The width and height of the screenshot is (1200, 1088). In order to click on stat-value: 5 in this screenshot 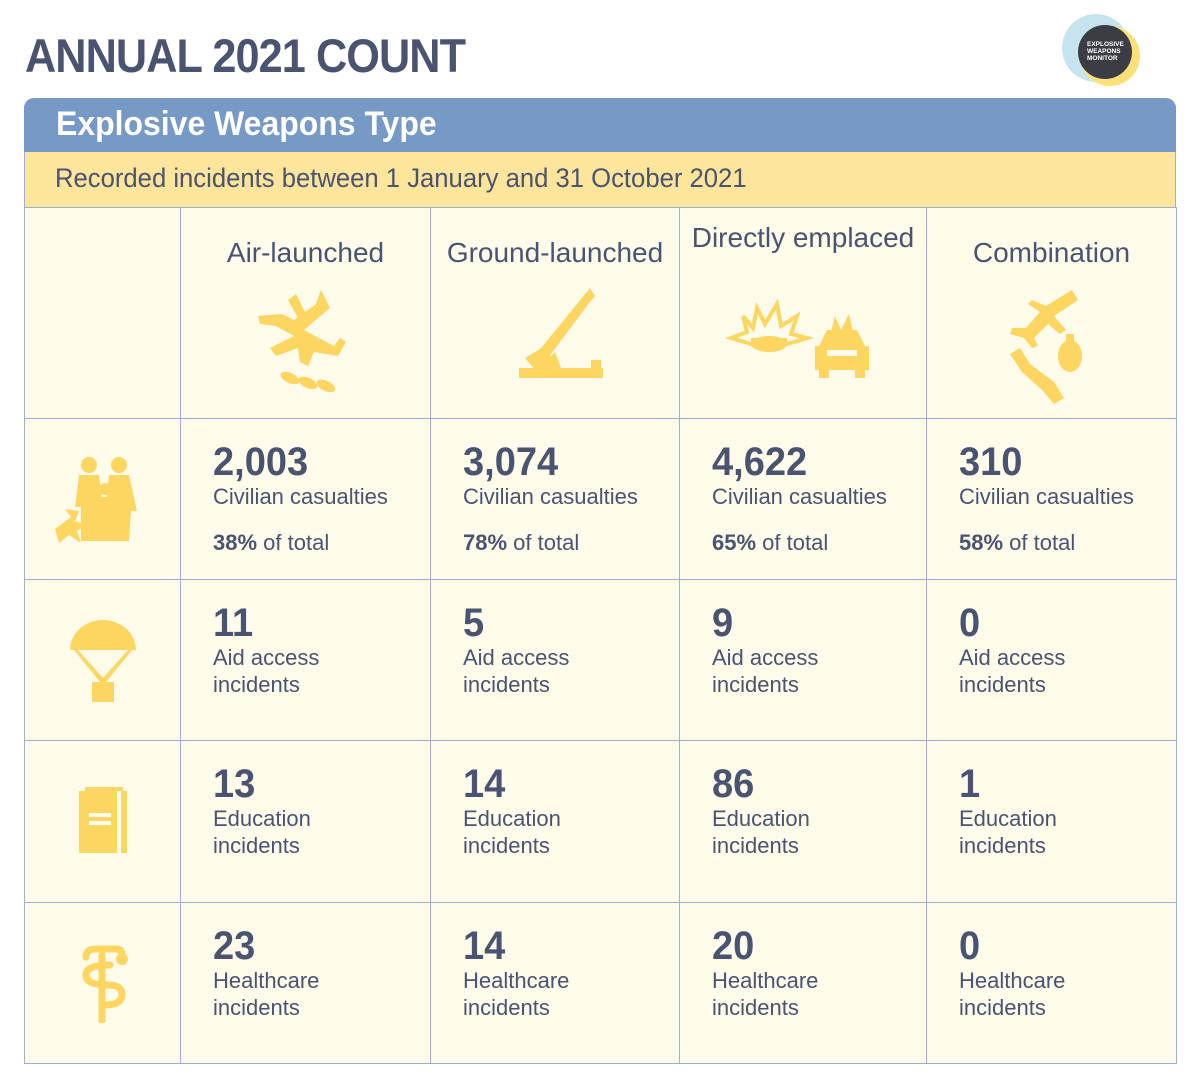, I will do `click(474, 623)`.